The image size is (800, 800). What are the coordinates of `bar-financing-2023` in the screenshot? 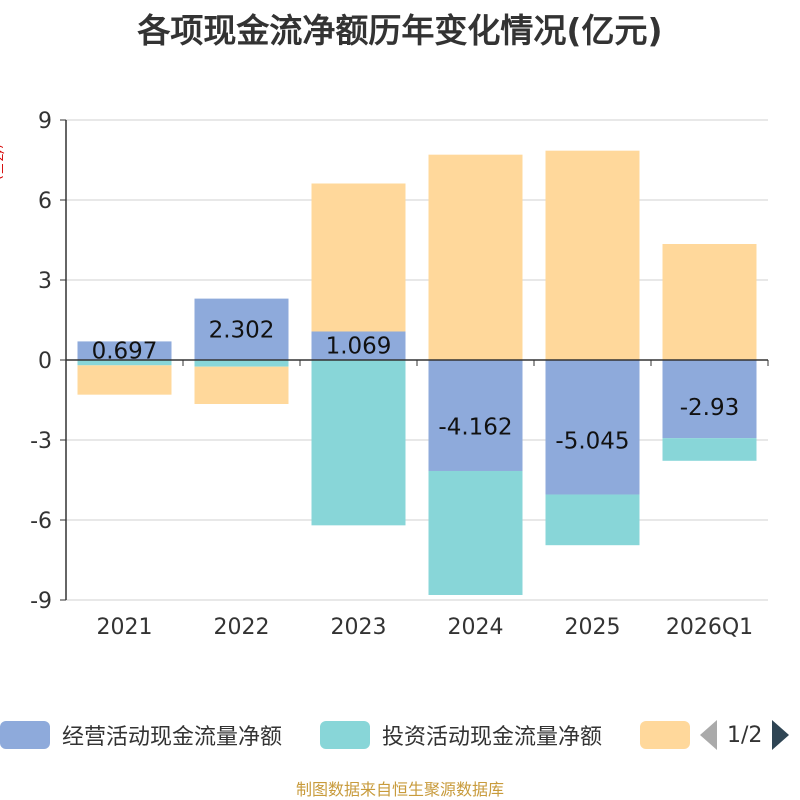 It's located at (358, 257).